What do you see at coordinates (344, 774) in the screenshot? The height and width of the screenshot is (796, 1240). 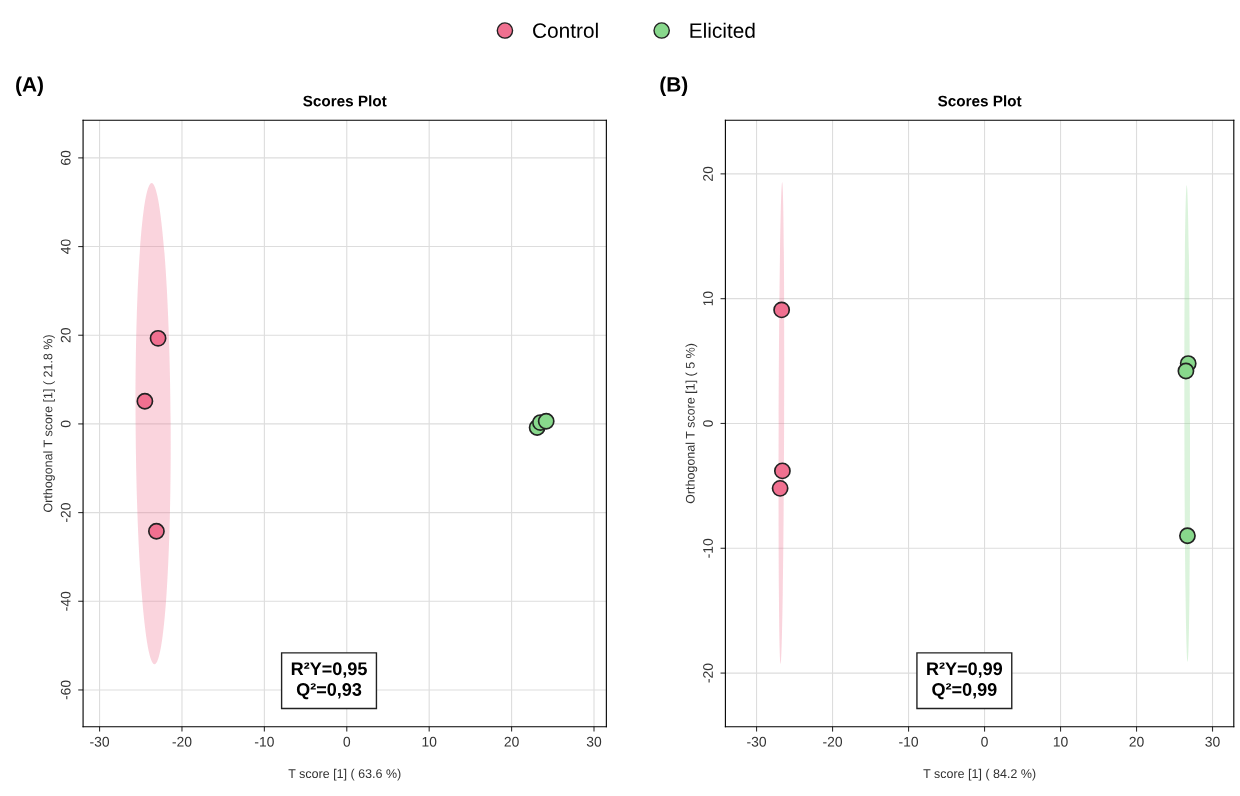 I see `x-axis-title: T score [1] ( 63.6 %)` at bounding box center [344, 774].